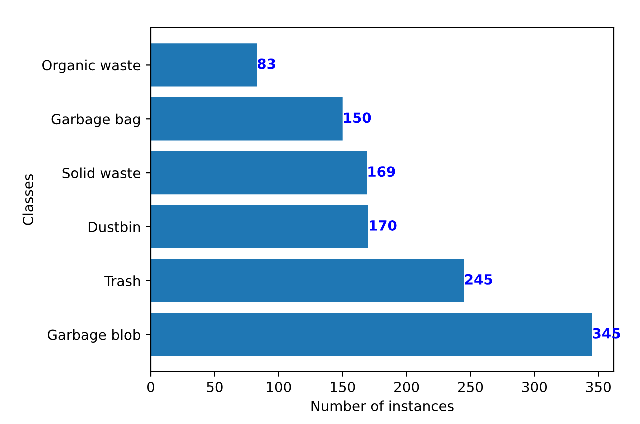  What do you see at coordinates (598, 387) in the screenshot?
I see `x-tick-label: 350` at bounding box center [598, 387].